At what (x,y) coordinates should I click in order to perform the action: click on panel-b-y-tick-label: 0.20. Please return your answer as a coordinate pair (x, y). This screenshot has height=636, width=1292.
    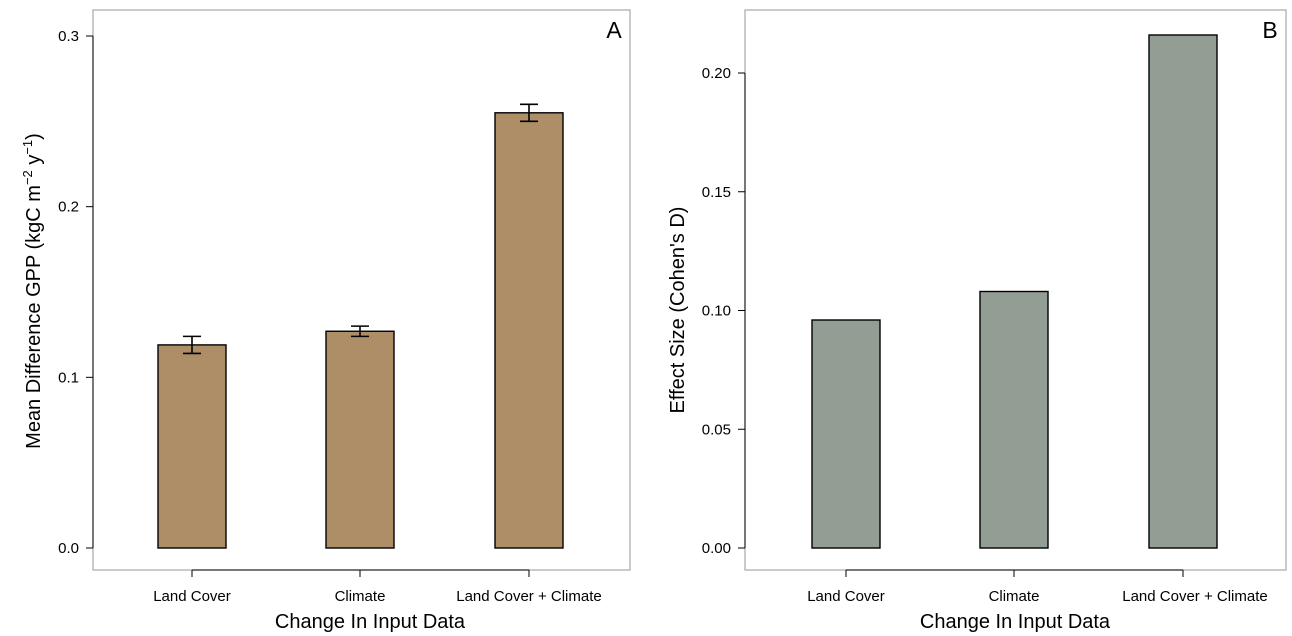
    Looking at the image, I should click on (716, 73).